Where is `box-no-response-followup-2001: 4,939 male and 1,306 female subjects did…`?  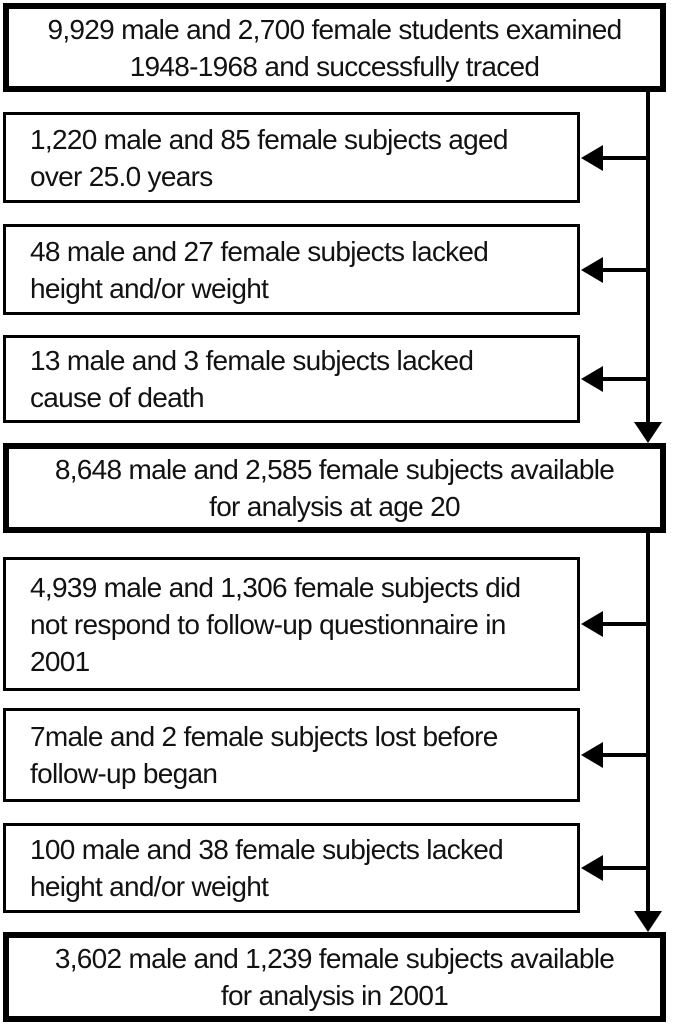
box-no-response-followup-2001: 4,939 male and 1,306 female subjects did… is located at coordinates (291, 624).